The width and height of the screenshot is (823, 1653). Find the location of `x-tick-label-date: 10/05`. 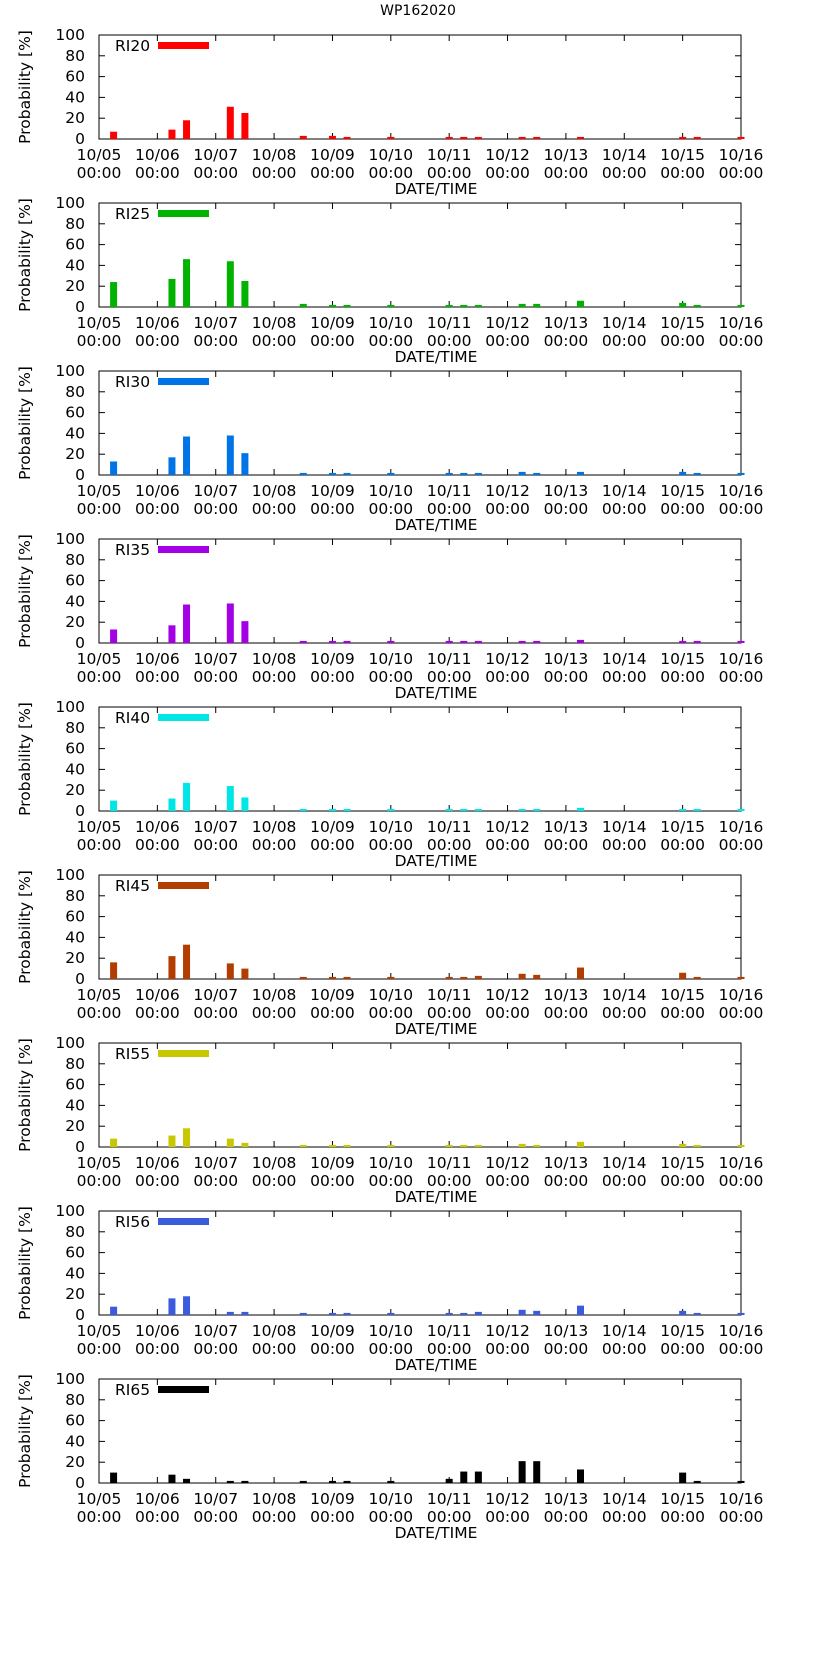

x-tick-label-date: 10/05 is located at coordinates (99, 1331).